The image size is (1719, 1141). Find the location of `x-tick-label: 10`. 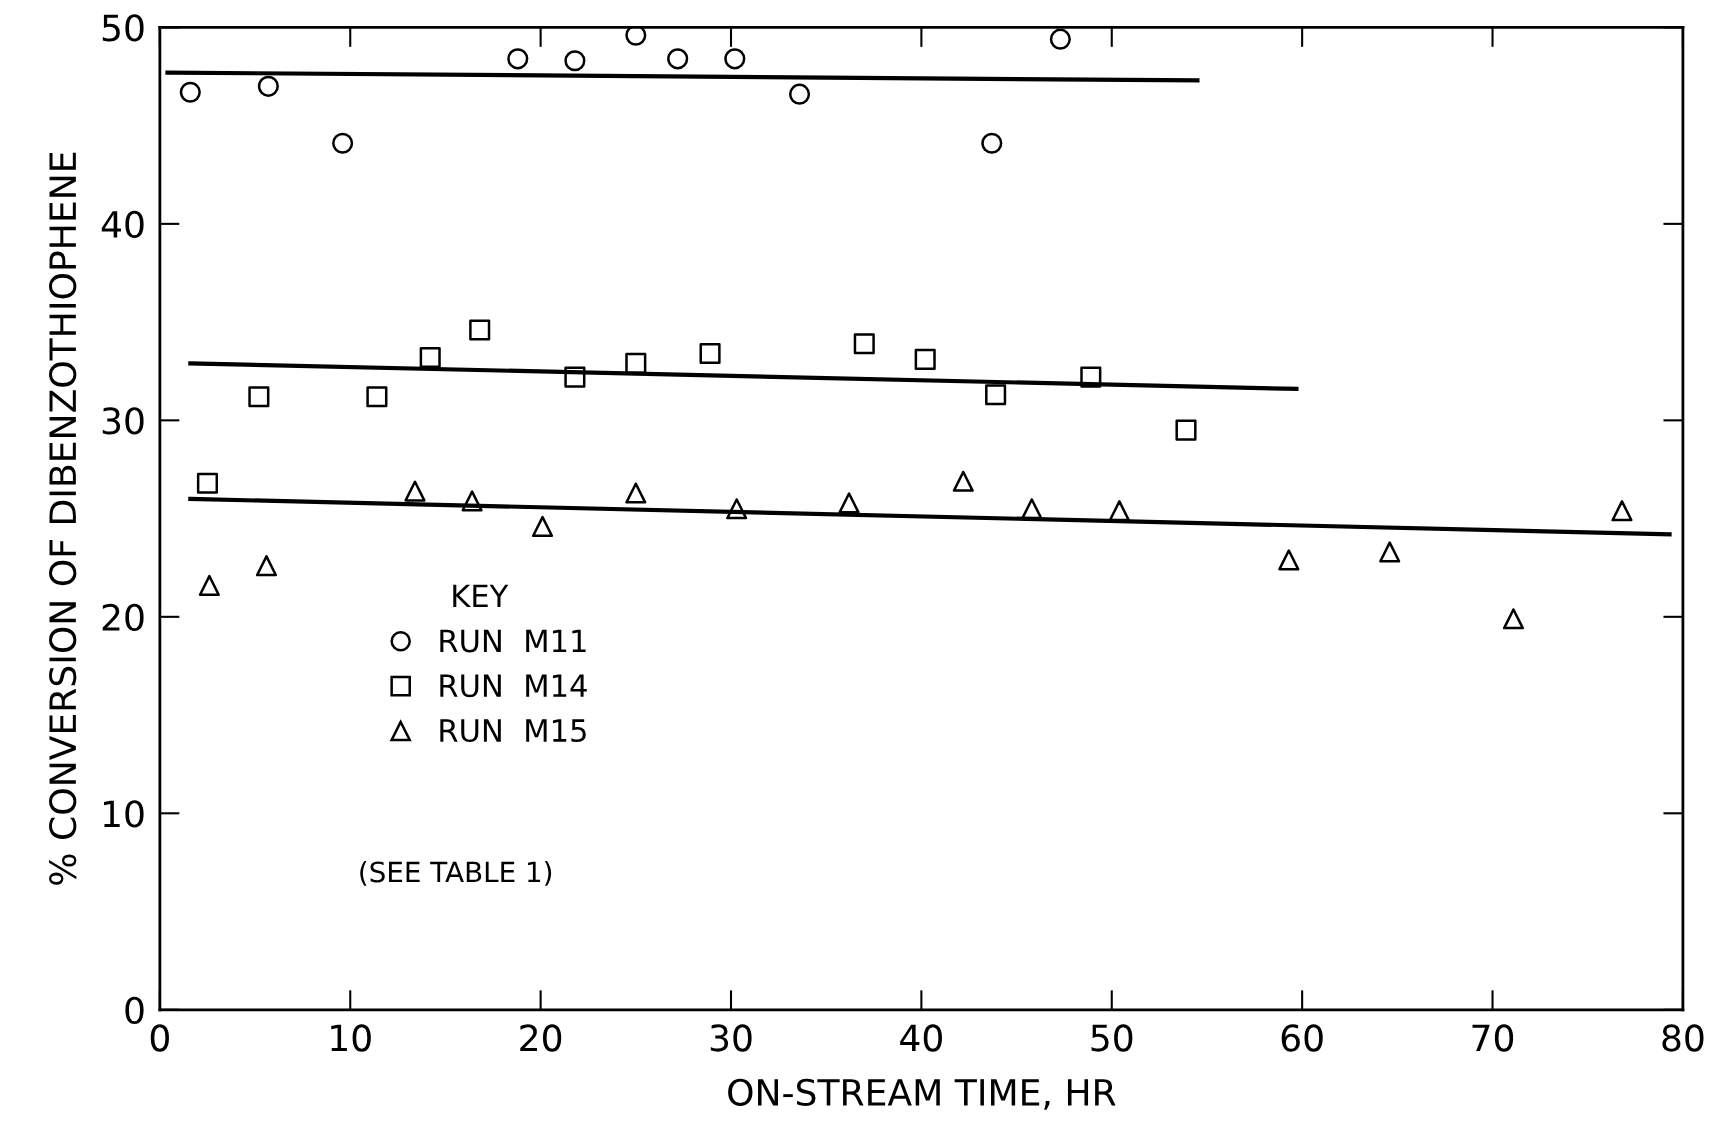

x-tick-label: 10 is located at coordinates (351, 1038).